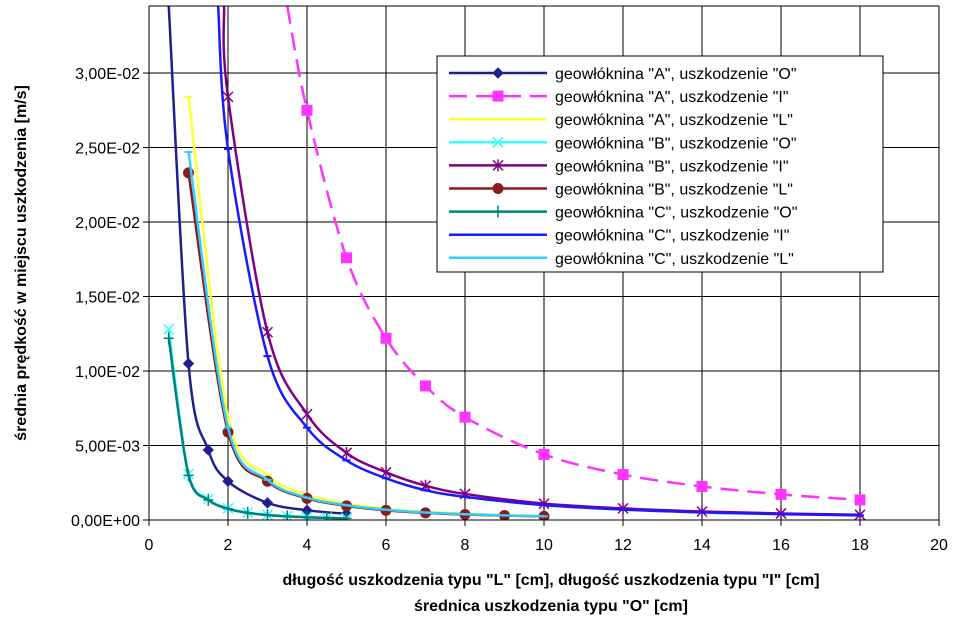 The image size is (958, 622). I want to click on data-point-stroke, so click(169, 329).